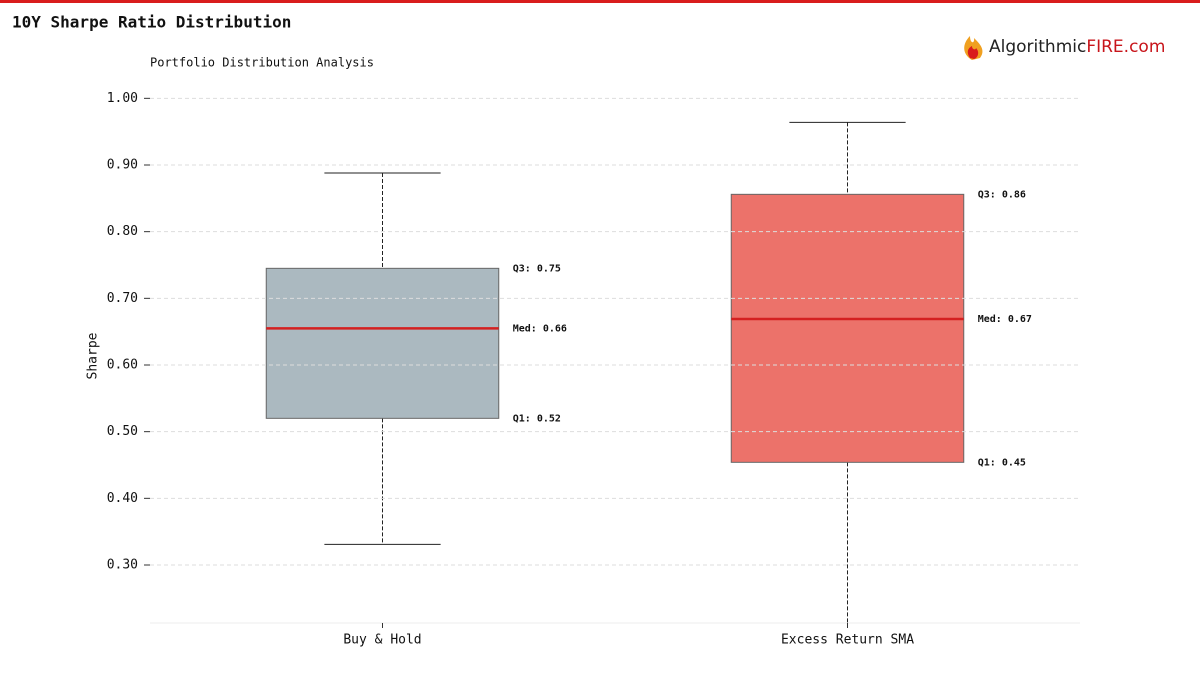  Describe the element at coordinates (1037, 47) in the screenshot. I see `logo-main: Algorithmic` at that location.